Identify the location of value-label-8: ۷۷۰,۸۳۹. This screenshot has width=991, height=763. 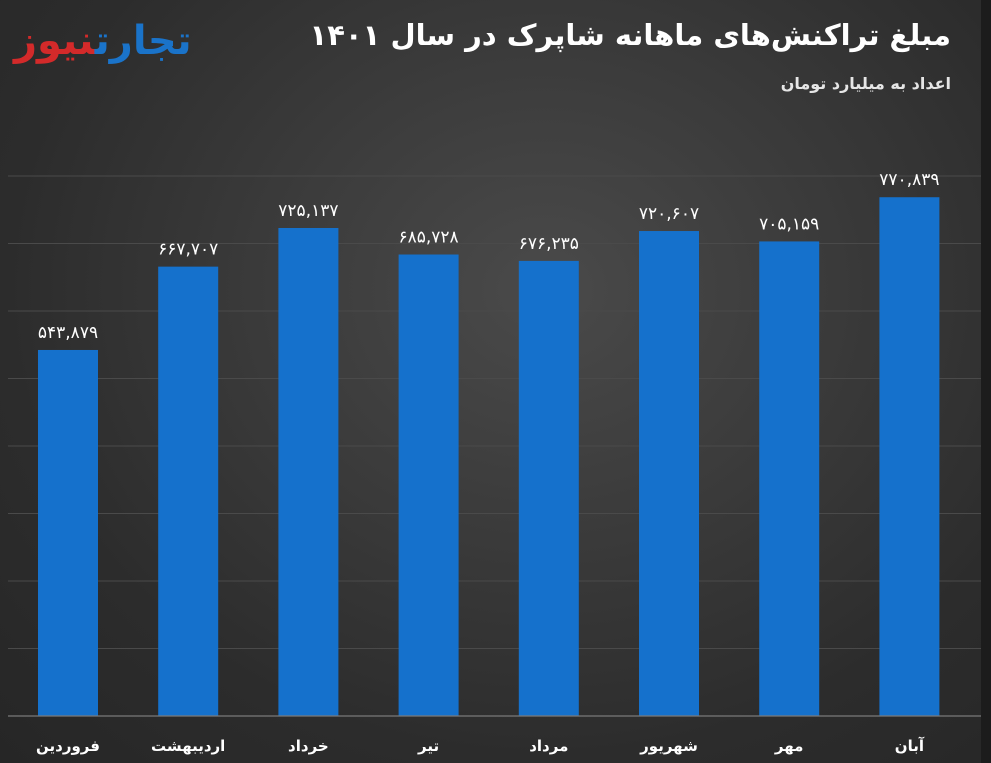
(909, 180).